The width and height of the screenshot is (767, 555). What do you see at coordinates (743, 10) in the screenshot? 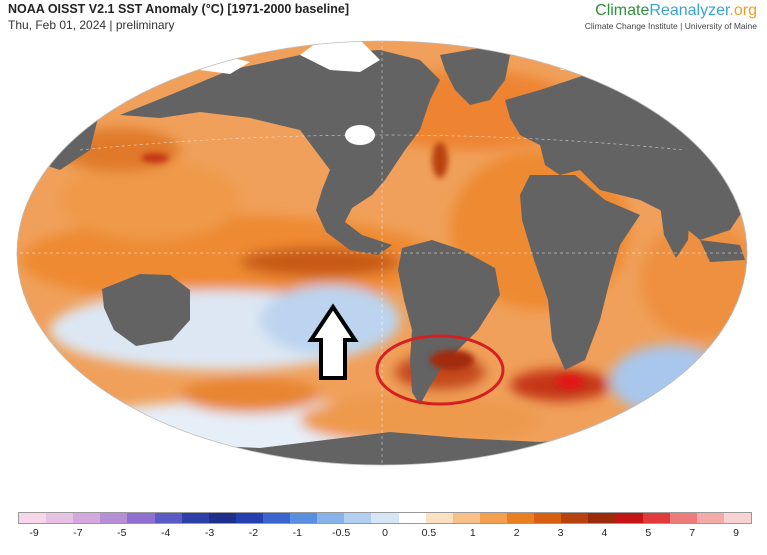
I see `brand-name-part3: .org` at bounding box center [743, 10].